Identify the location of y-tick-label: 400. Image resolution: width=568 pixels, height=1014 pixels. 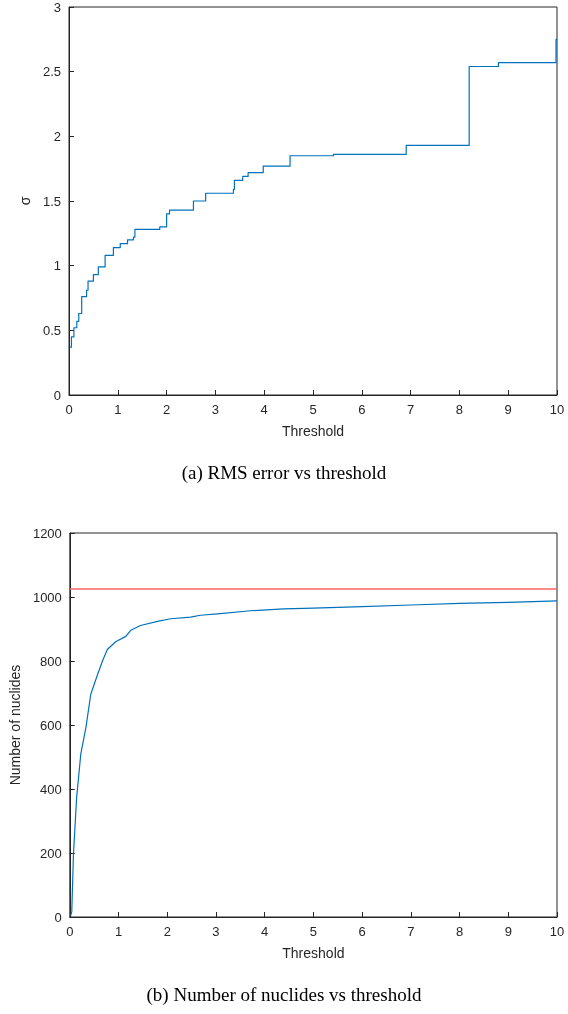
(51, 789).